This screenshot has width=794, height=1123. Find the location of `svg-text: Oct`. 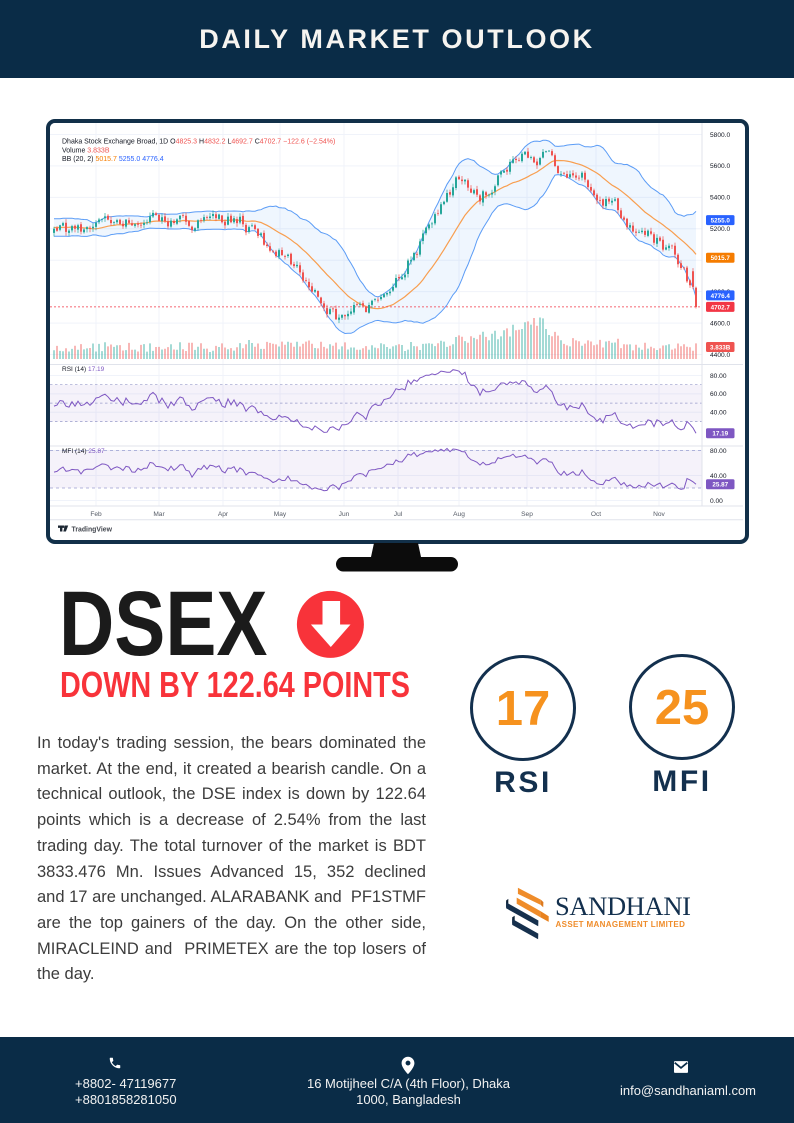

svg-text: Oct is located at coordinates (596, 514).